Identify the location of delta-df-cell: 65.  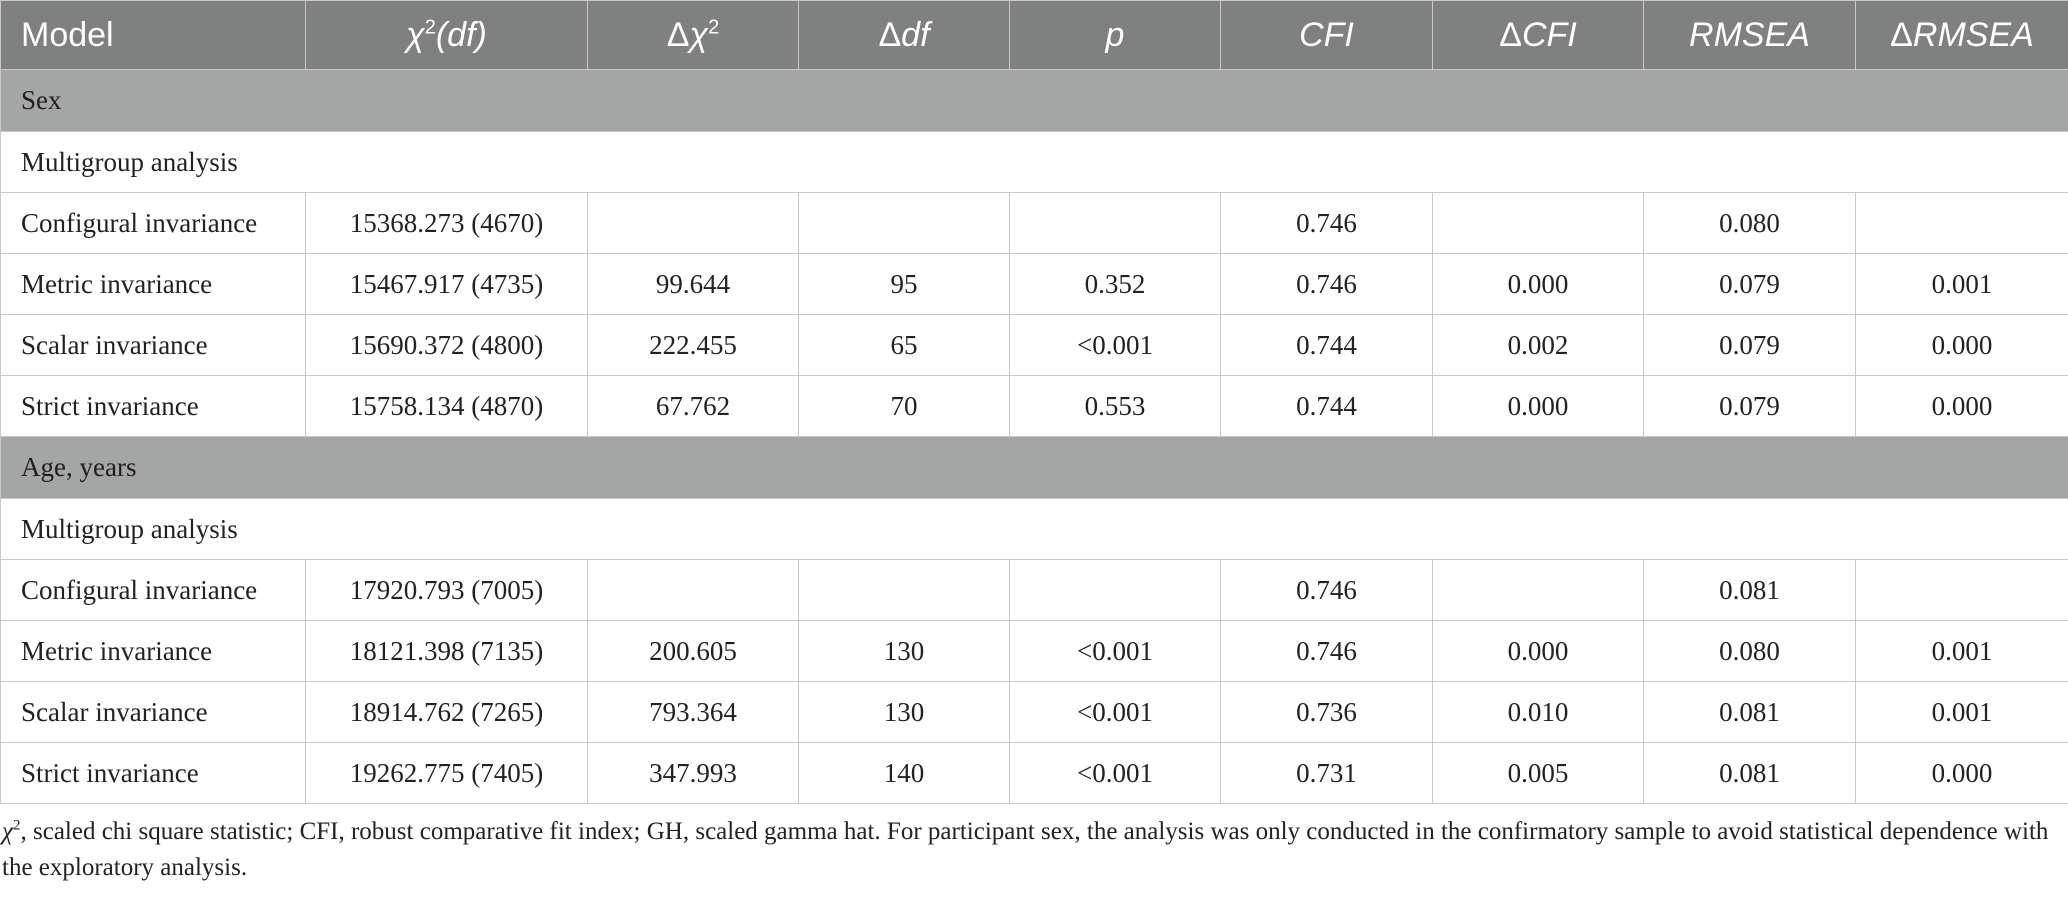
(904, 345).